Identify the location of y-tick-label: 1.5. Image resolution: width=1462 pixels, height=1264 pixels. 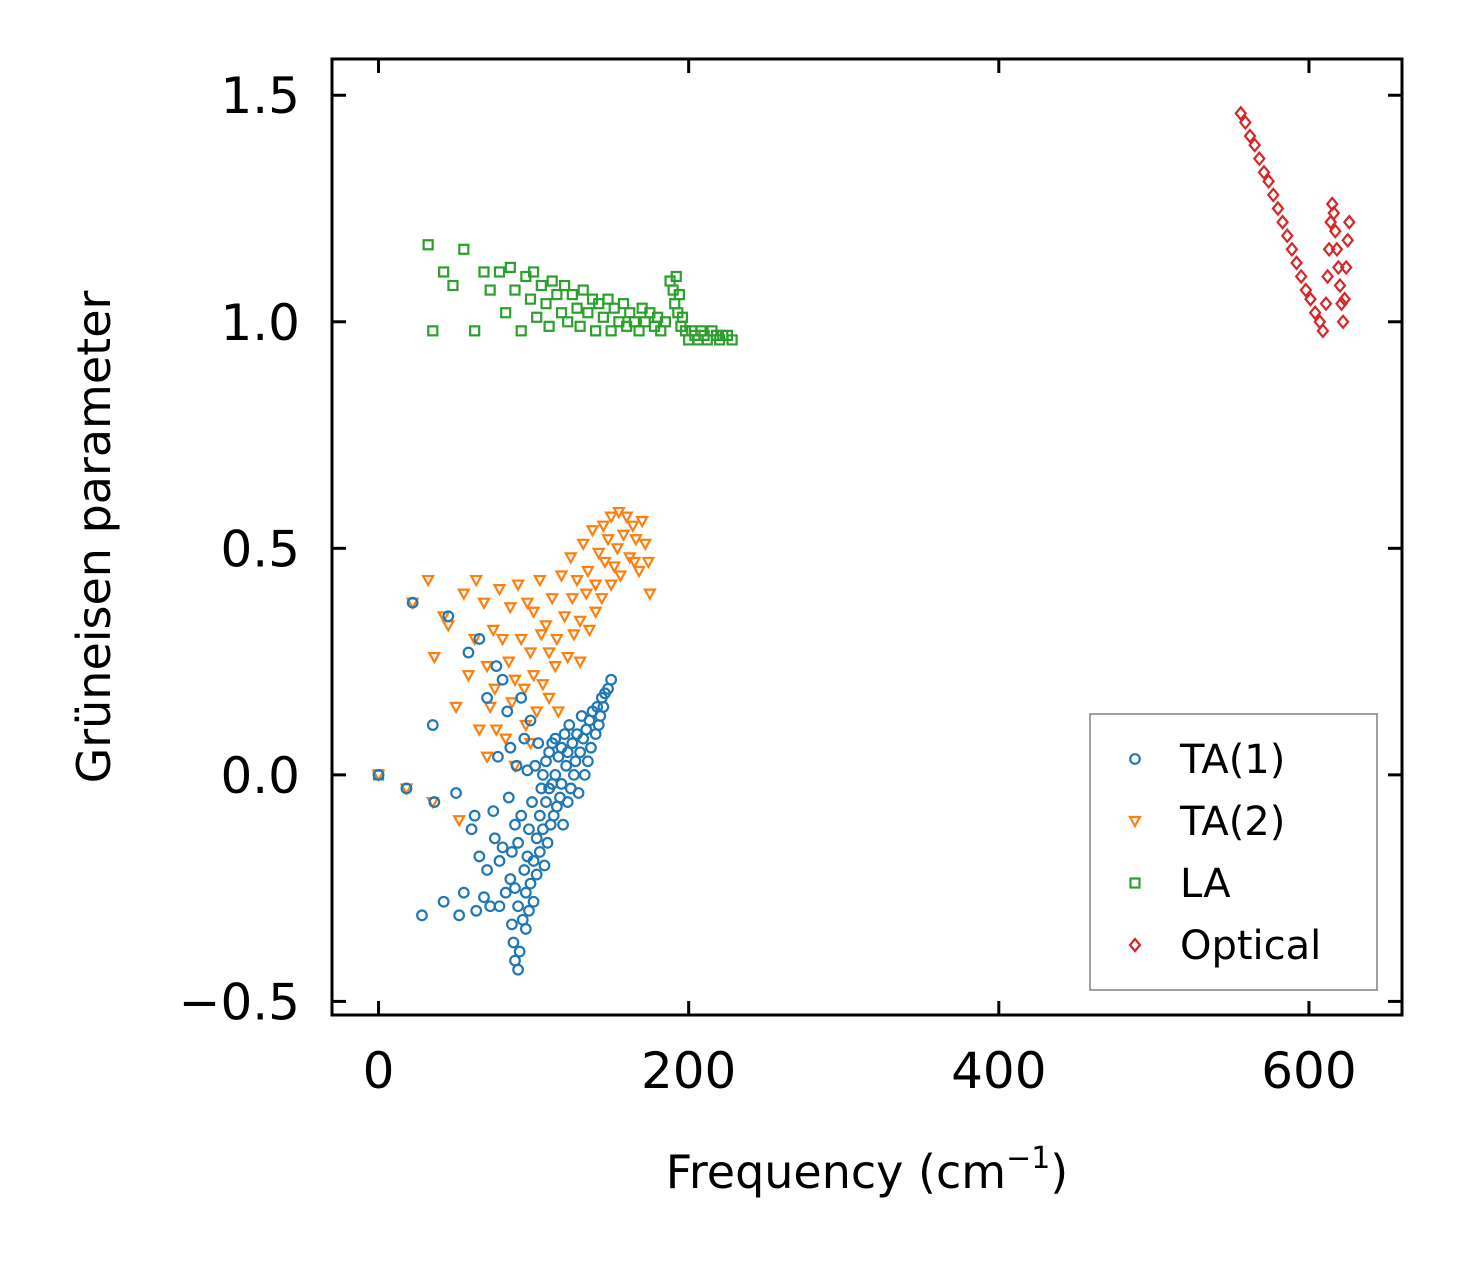
(260, 96).